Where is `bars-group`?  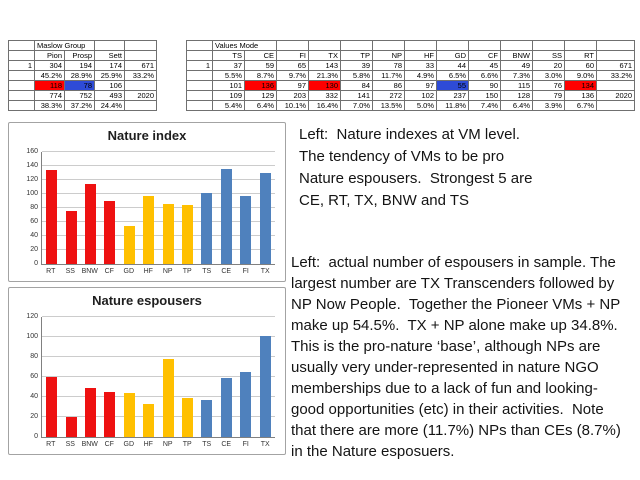
bars-group is located at coordinates (158, 208).